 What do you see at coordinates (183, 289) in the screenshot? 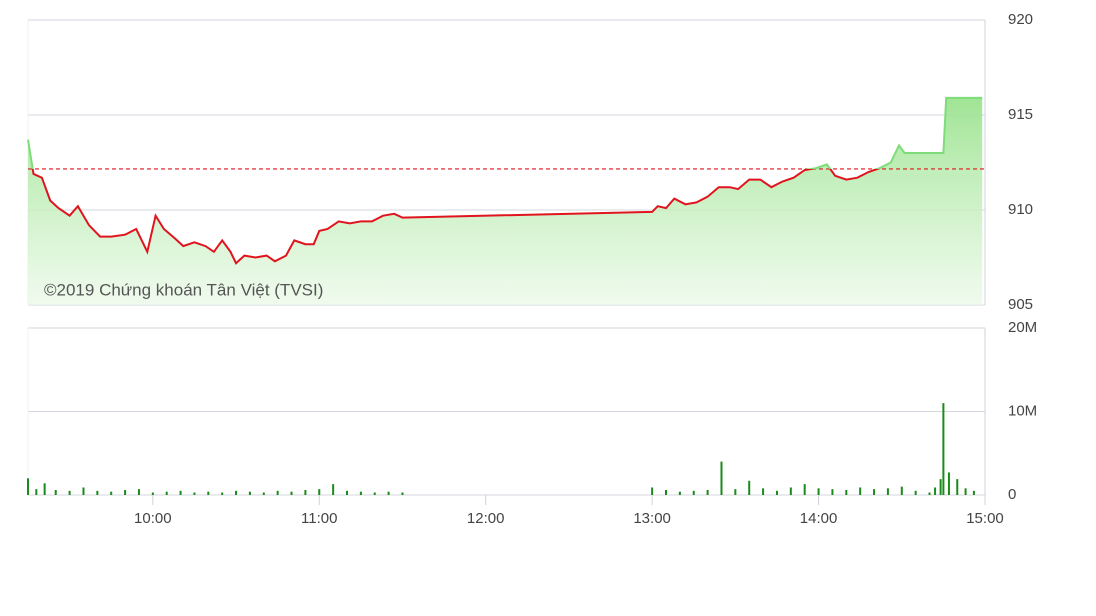
I see `watermark: ©2019 Chứng khoán Tân Việt (TVSI)` at bounding box center [183, 289].